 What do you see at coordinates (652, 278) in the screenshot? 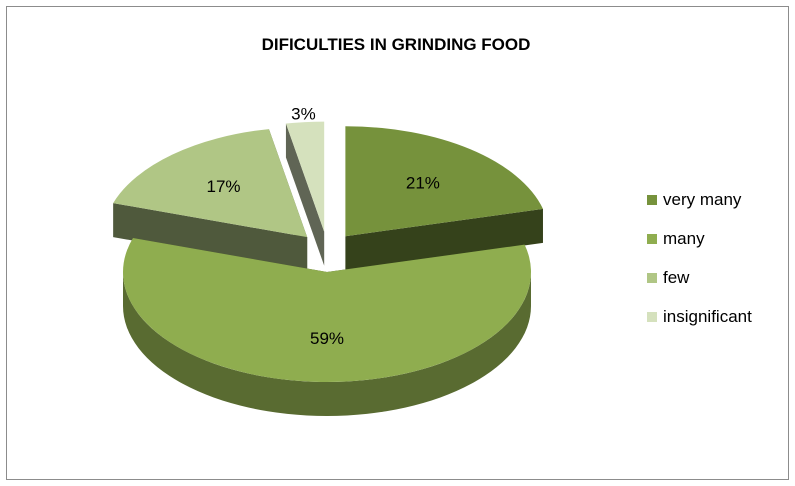
I see `legend-swatch-few` at bounding box center [652, 278].